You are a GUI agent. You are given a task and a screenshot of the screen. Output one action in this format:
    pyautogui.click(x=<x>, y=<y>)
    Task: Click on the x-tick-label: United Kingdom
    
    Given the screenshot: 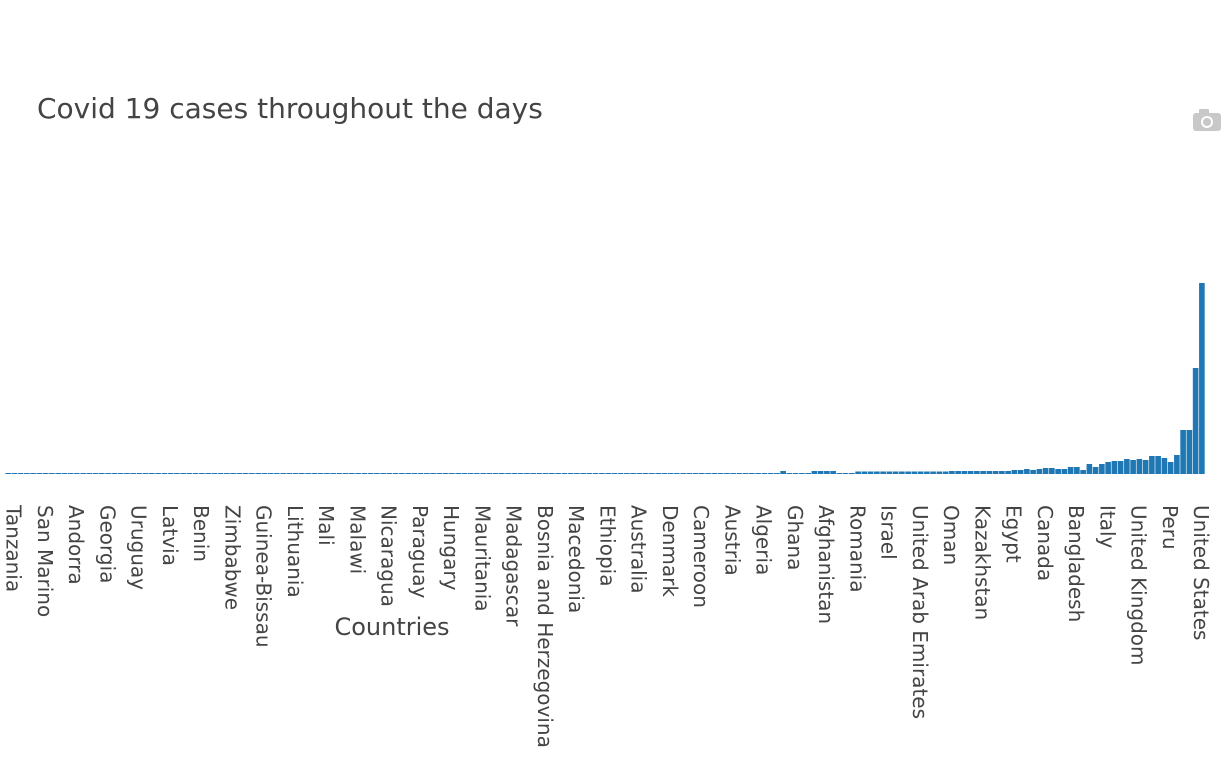 What is the action you would take?
    pyautogui.click(x=1139, y=585)
    